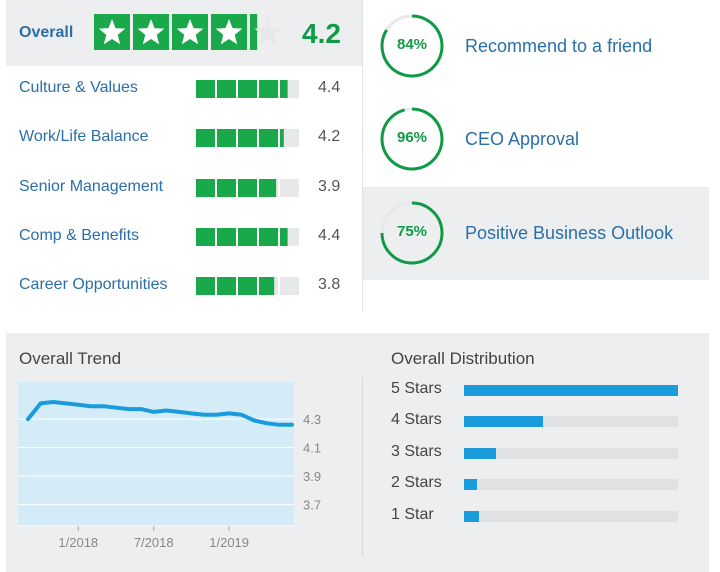 The height and width of the screenshot is (572, 720). What do you see at coordinates (78, 542) in the screenshot?
I see `trend-x-tick: 1/2018` at bounding box center [78, 542].